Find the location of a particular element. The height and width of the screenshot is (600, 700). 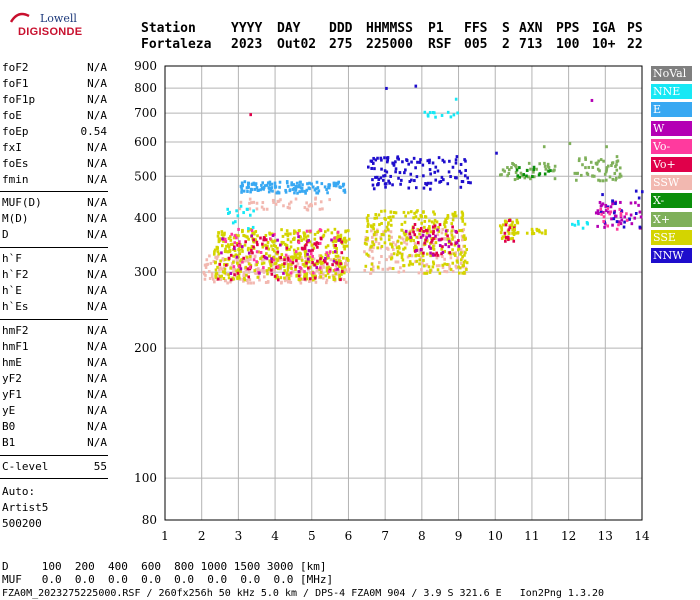

param-name: yF1 is located at coordinates (12, 394).